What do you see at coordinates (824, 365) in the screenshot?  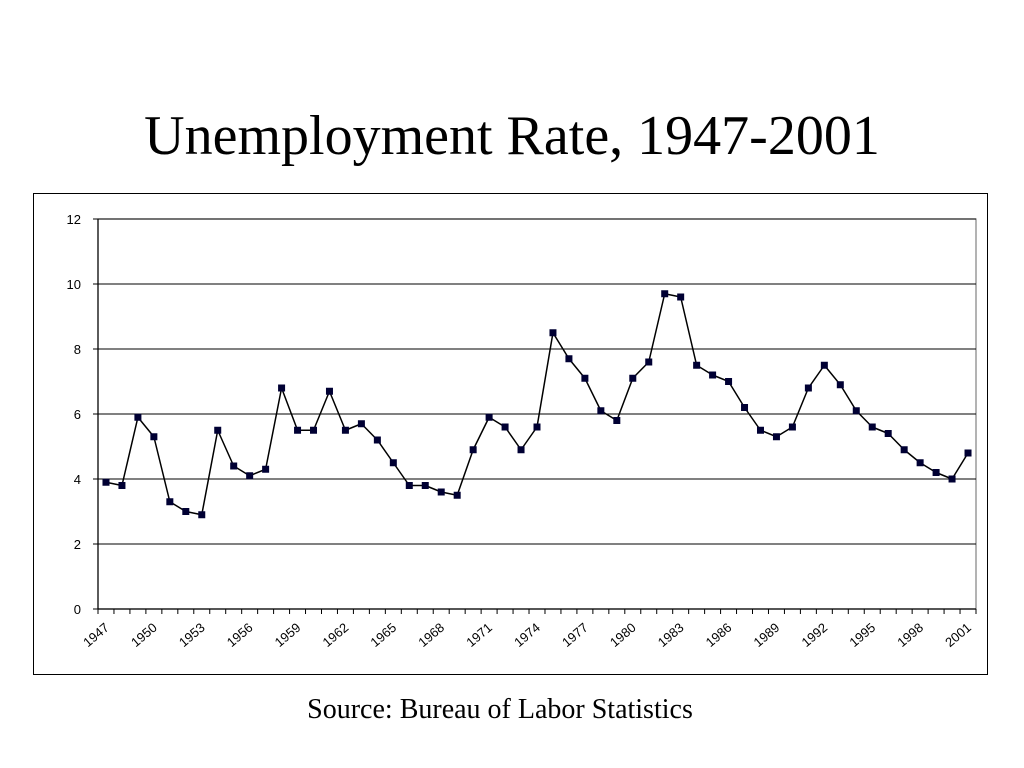 I see `data-point-1992` at bounding box center [824, 365].